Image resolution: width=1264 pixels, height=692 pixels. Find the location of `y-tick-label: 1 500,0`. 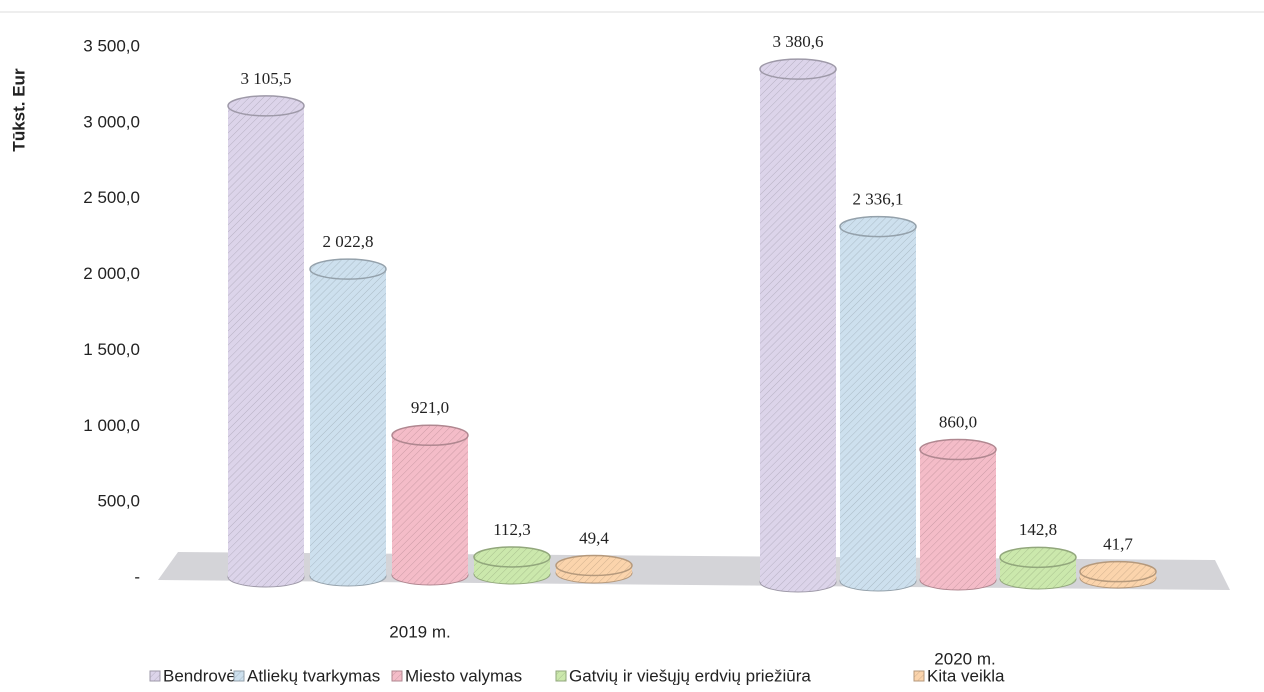

y-tick-label: 1 500,0 is located at coordinates (111, 349).